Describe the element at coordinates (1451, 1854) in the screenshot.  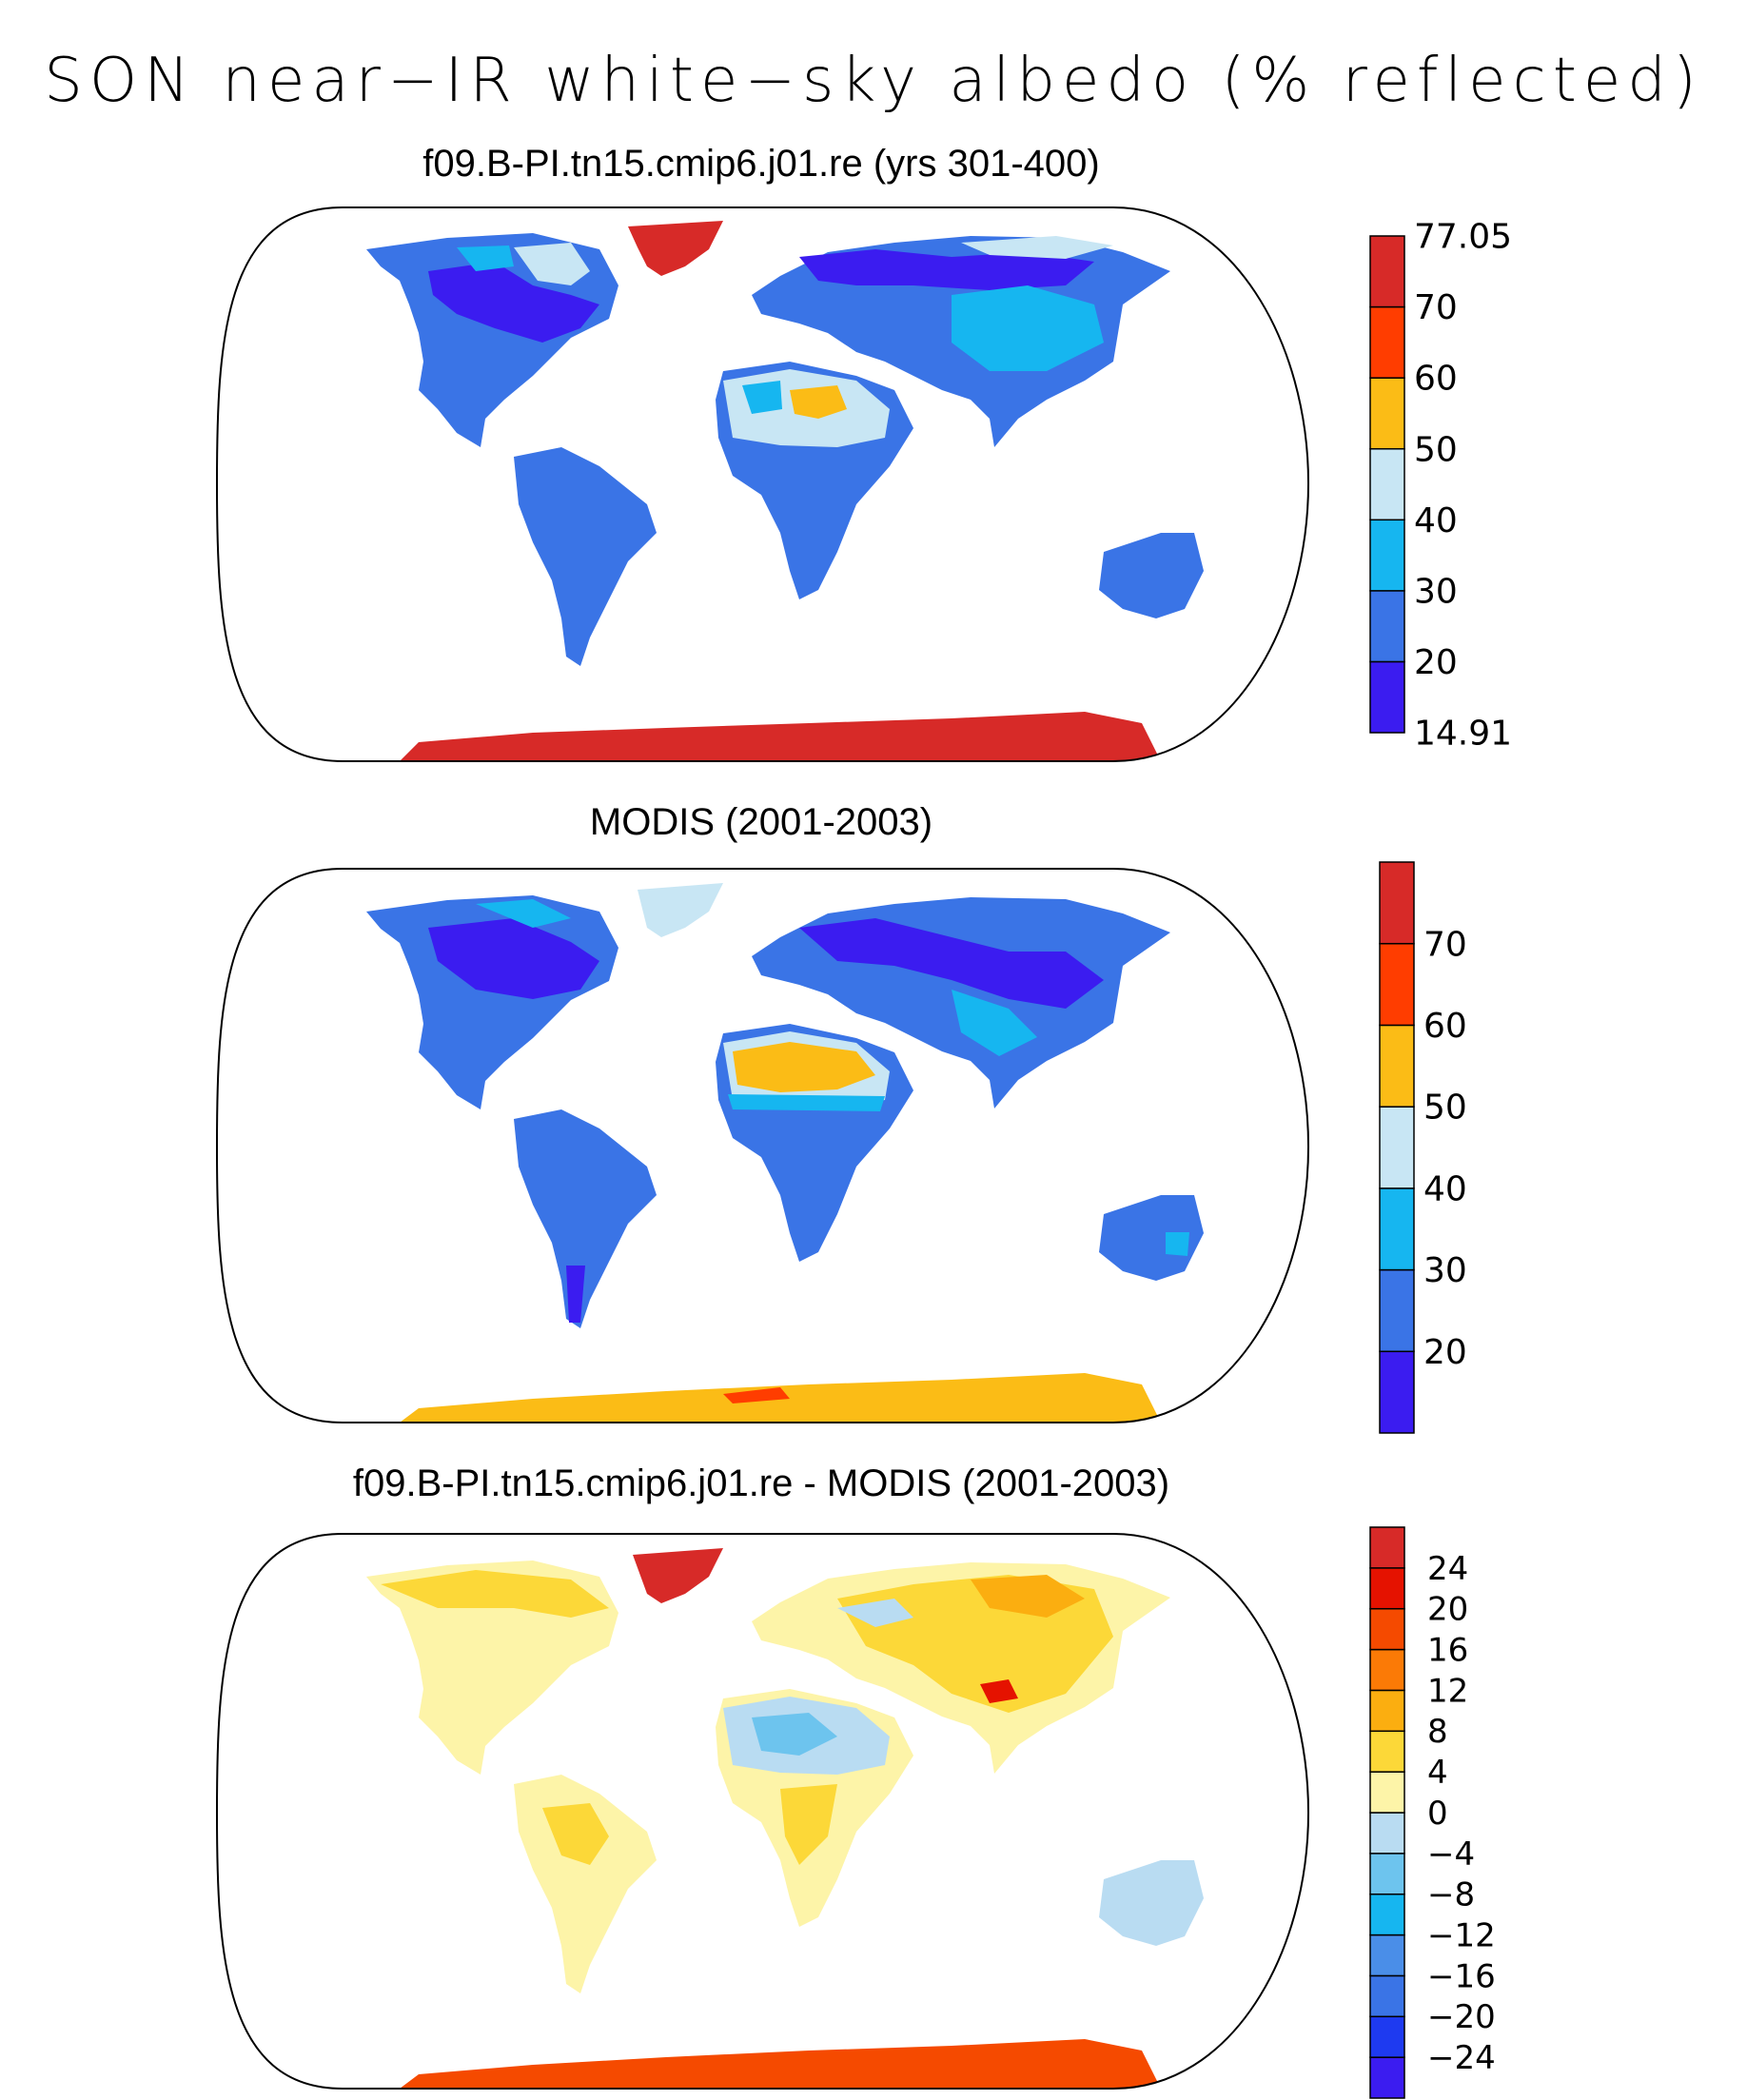
I see `colorbar-tick-label: −4` at that location.